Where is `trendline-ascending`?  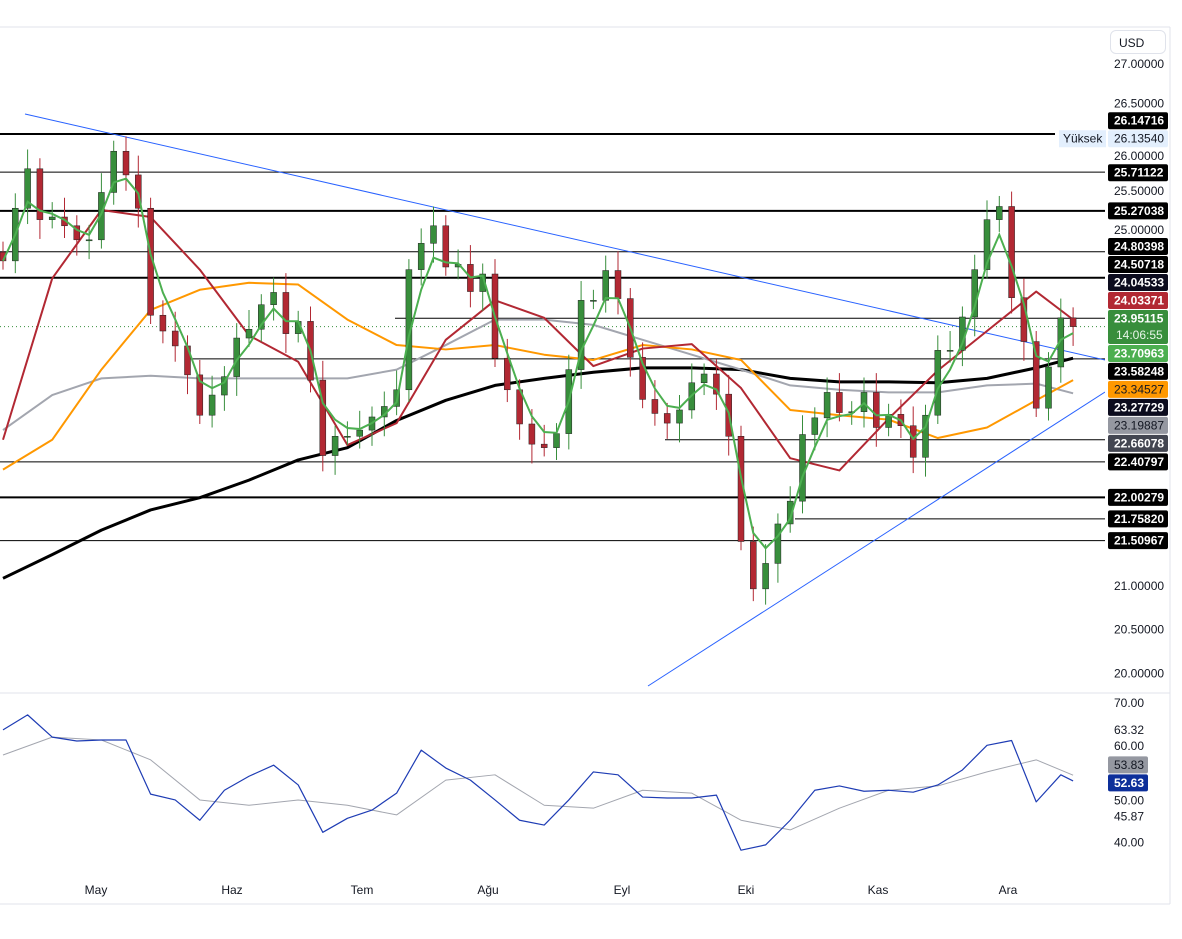 trendline-ascending is located at coordinates (876, 539).